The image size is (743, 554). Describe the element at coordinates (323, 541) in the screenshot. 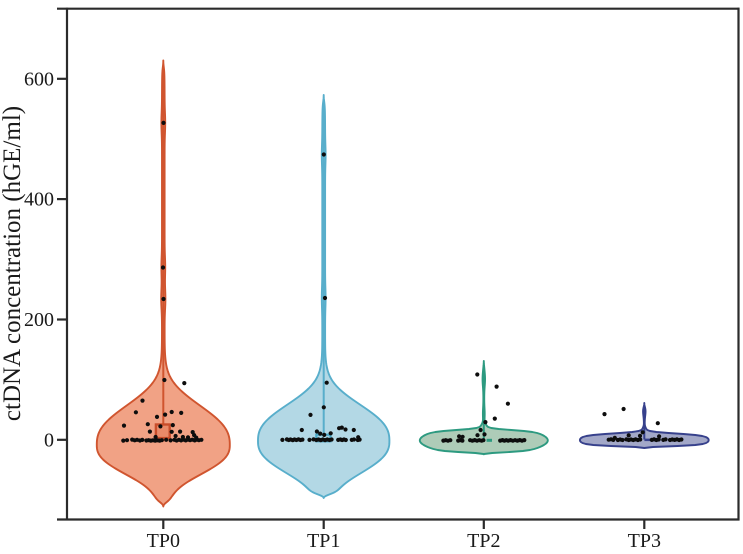

I see `svg-text: TP1` at that location.